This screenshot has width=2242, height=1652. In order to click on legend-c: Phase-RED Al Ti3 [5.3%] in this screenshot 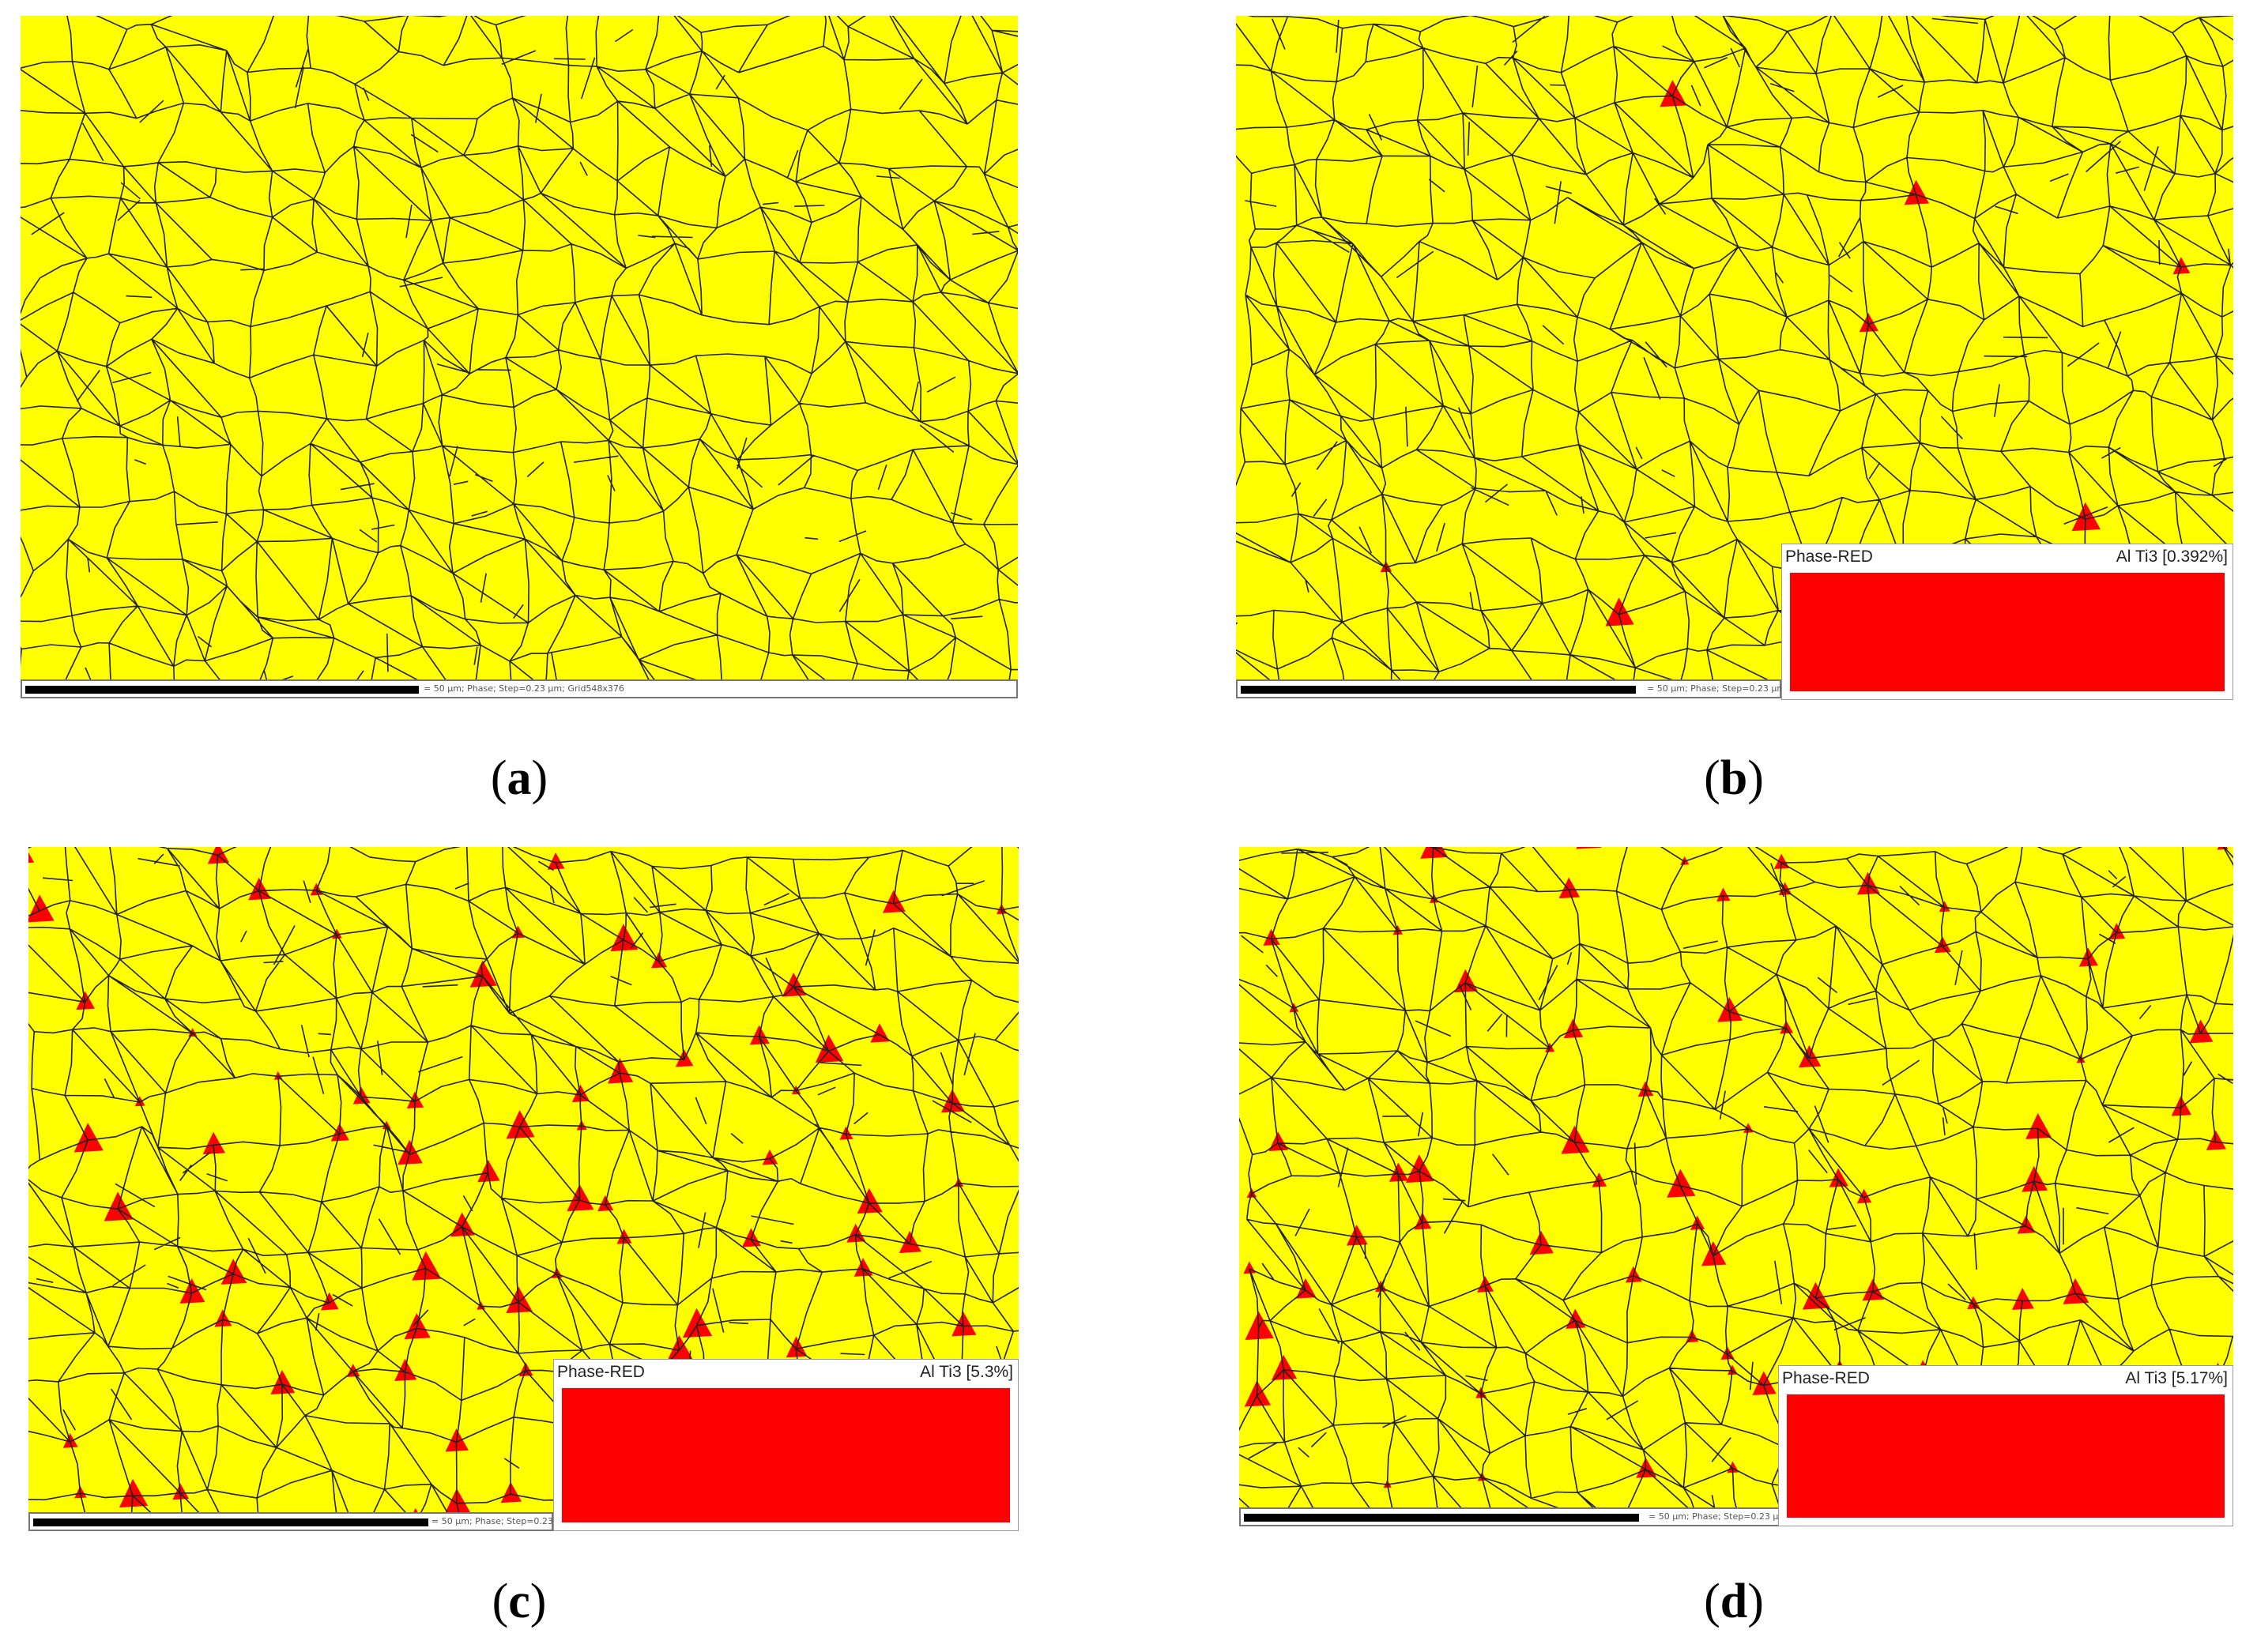, I will do `click(786, 1445)`.